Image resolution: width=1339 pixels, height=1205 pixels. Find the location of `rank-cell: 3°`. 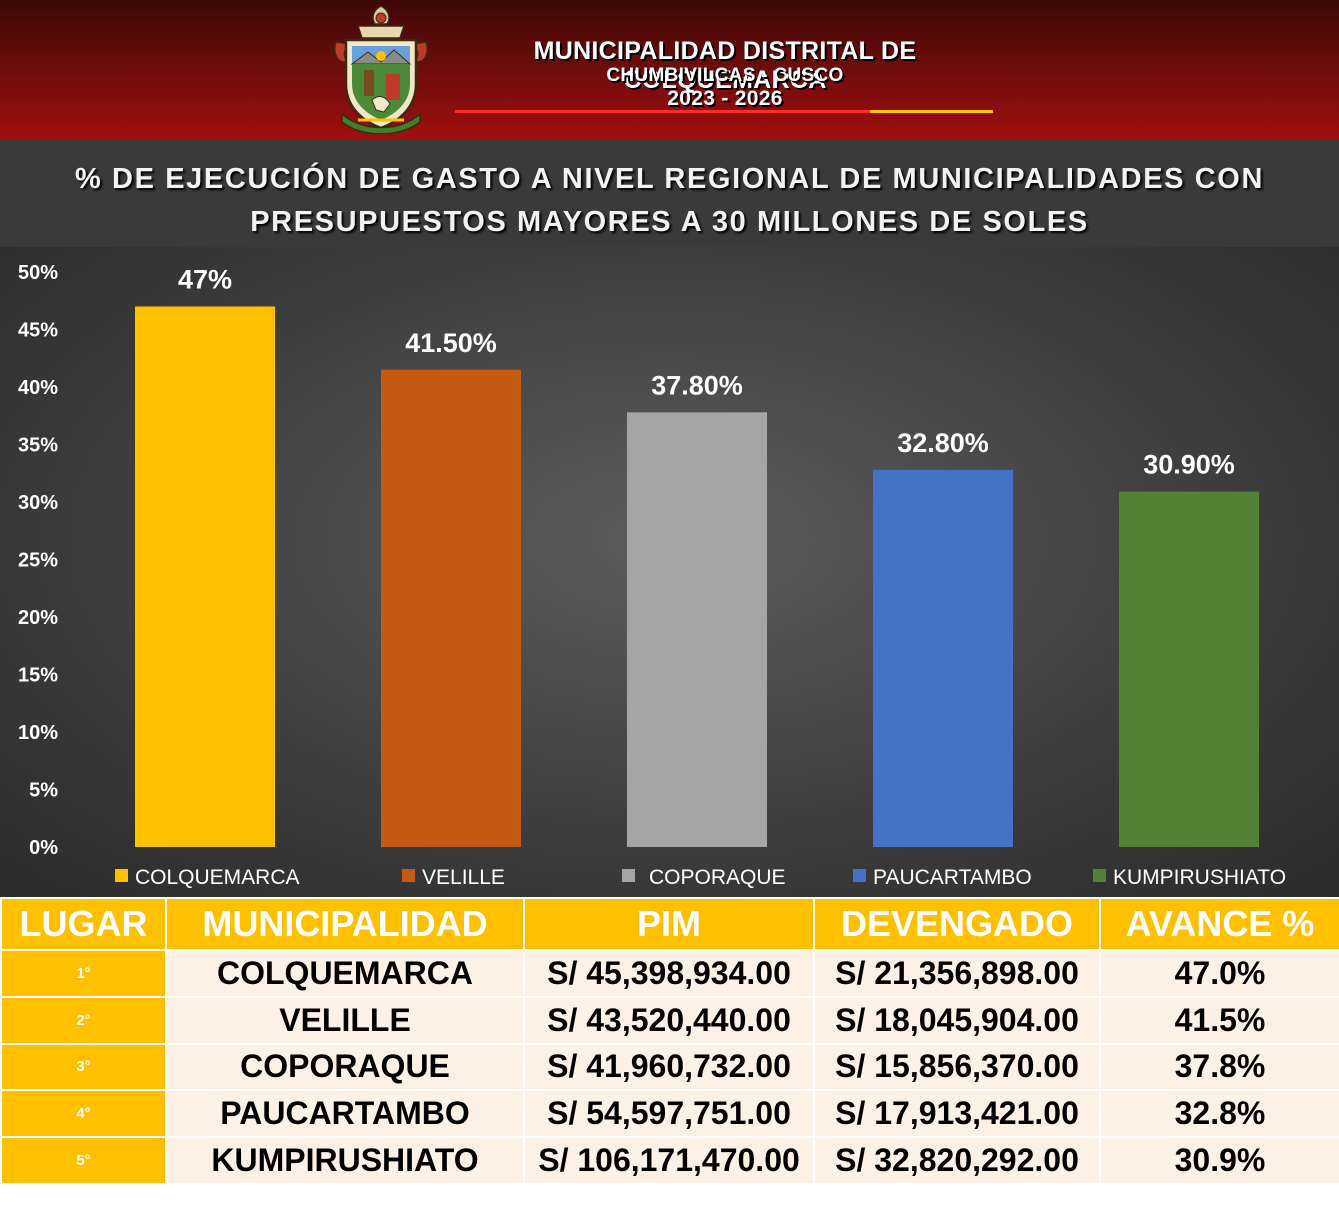

rank-cell: 3° is located at coordinates (83, 1067).